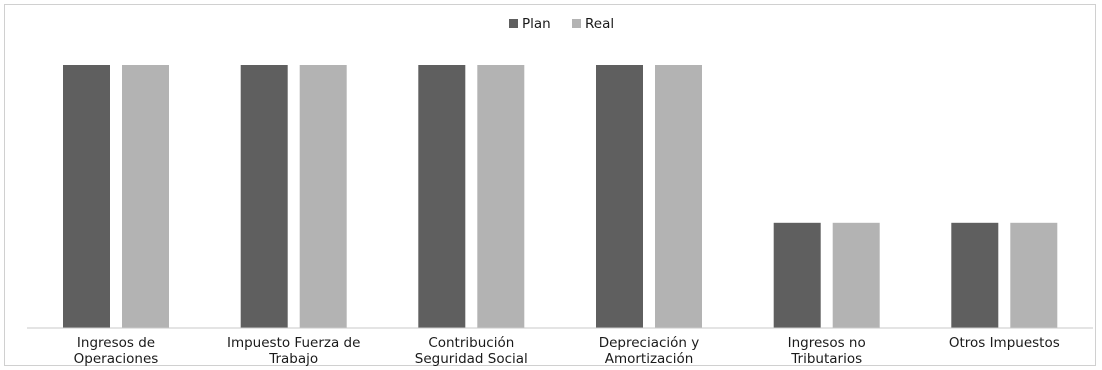  What do you see at coordinates (649, 351) in the screenshot?
I see `category-label-3: Depreciación y Amortización` at bounding box center [649, 351].